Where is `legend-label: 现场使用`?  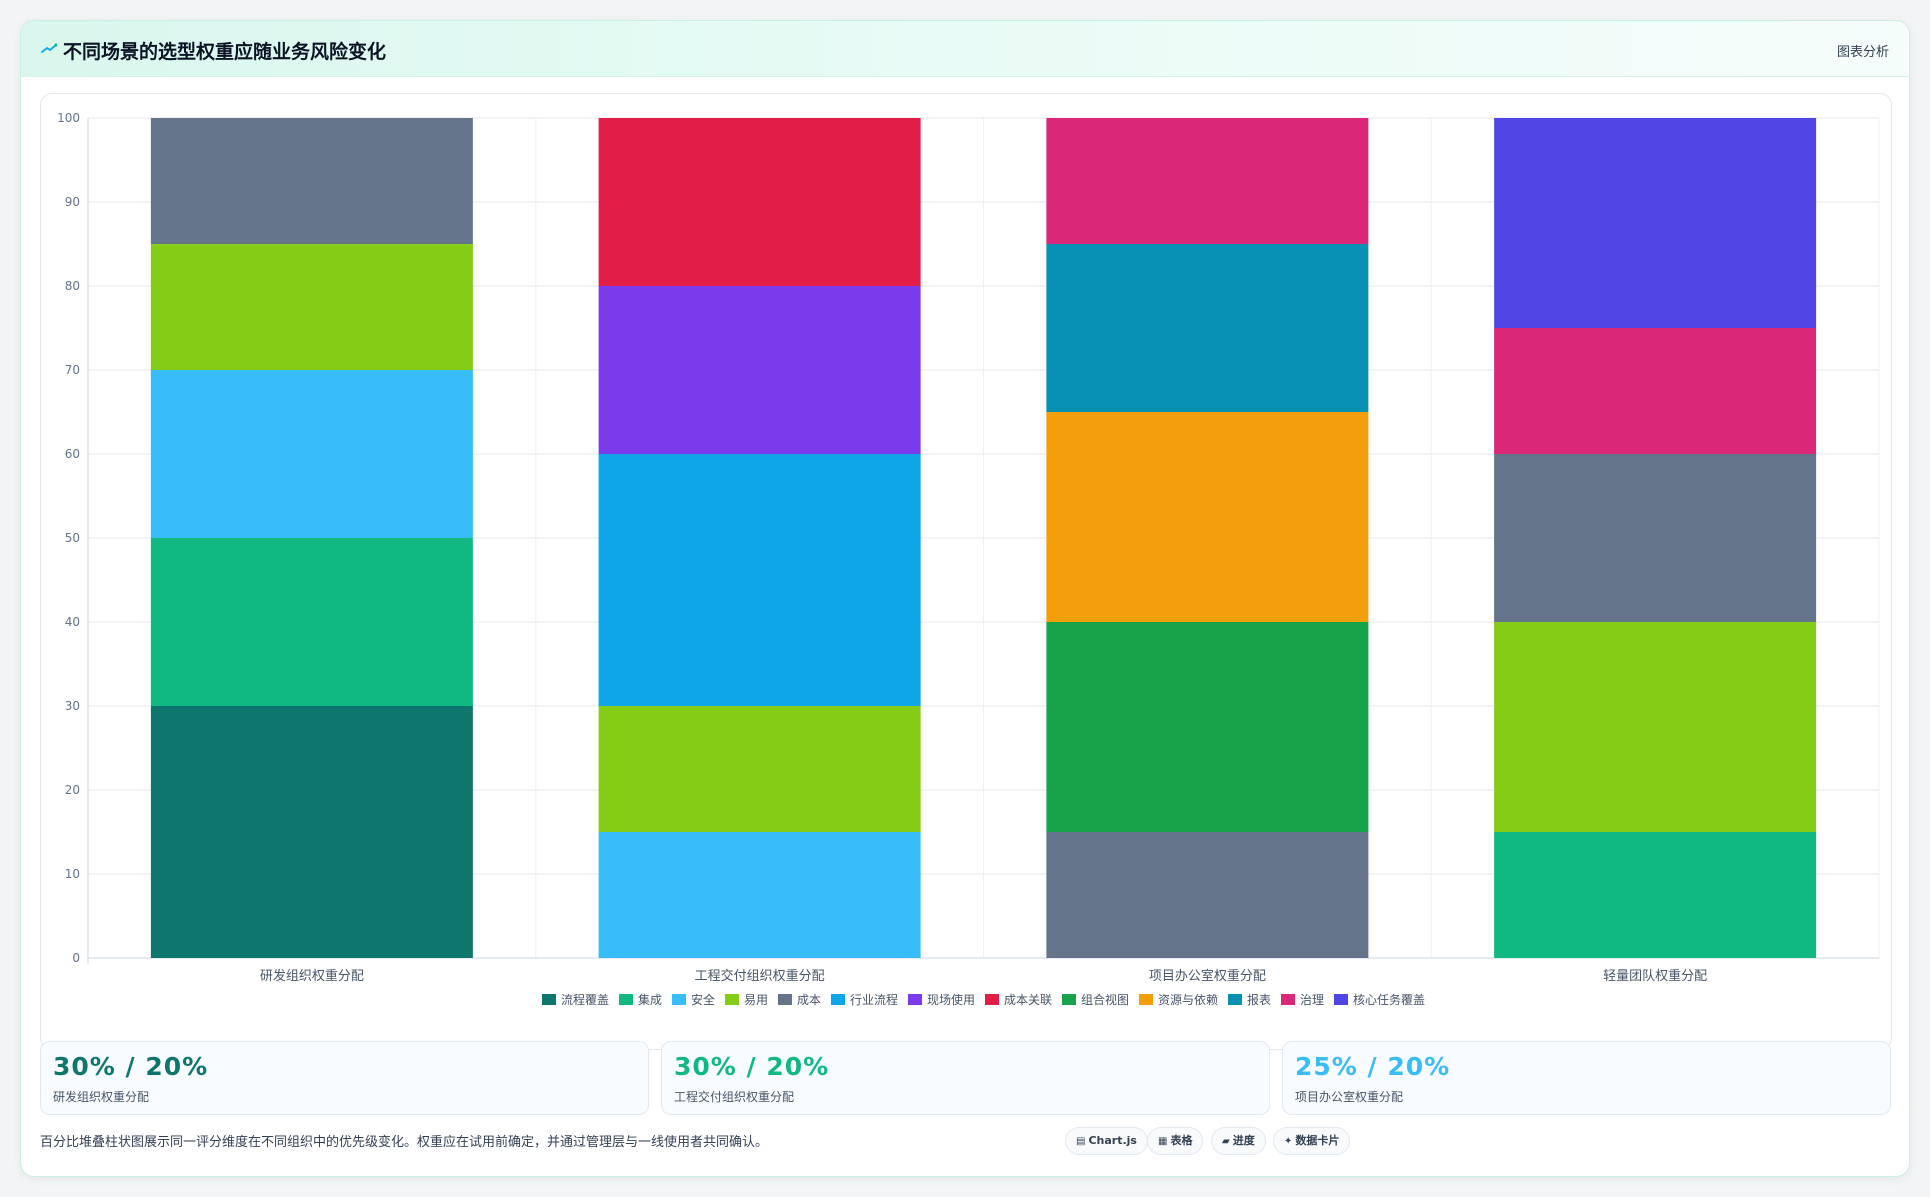 legend-label: 现场使用 is located at coordinates (951, 999).